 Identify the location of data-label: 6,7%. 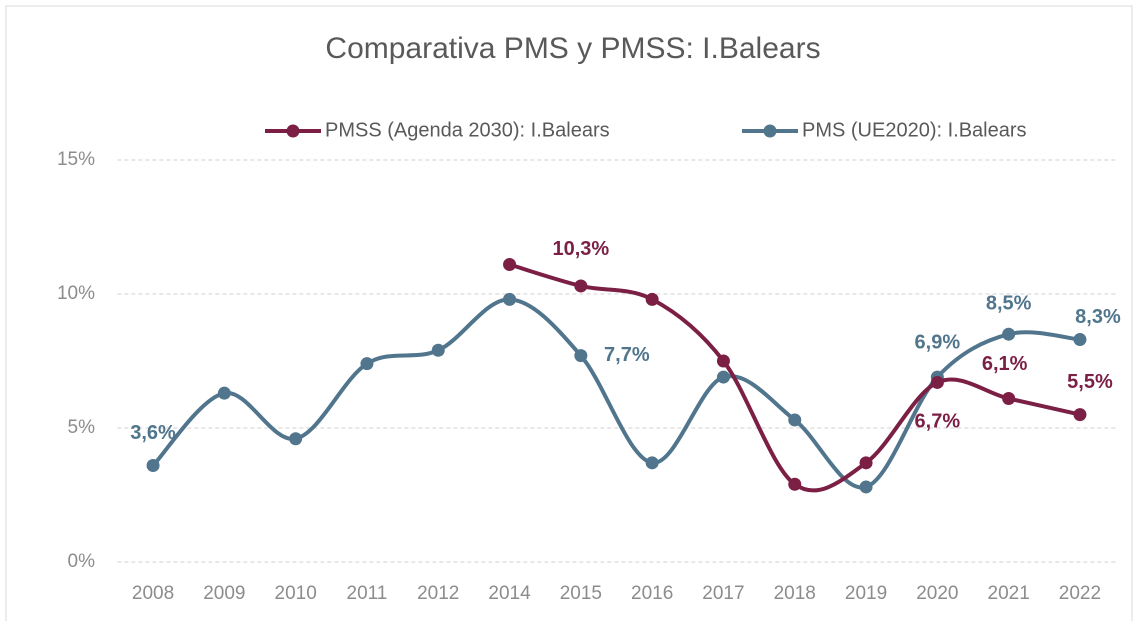
(938, 422).